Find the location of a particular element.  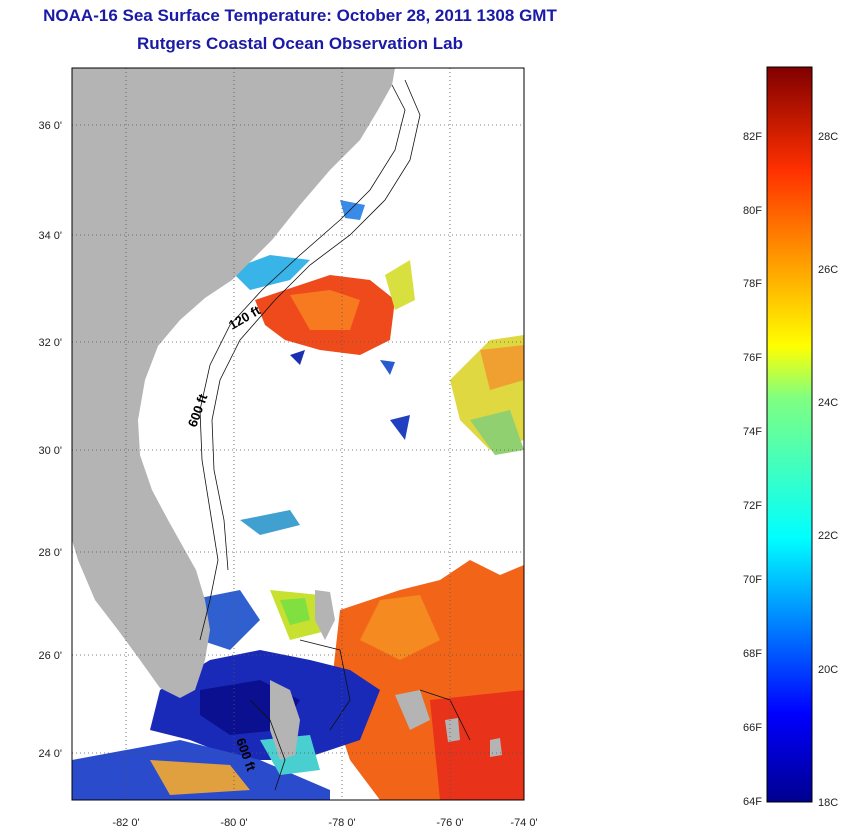

lat-label: 28 0' is located at coordinates (50, 553).